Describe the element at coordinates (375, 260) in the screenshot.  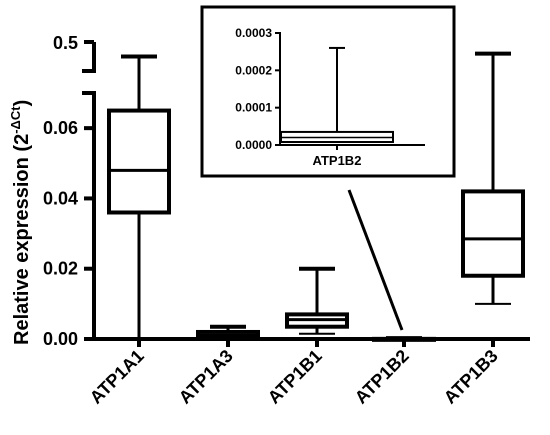
I see `inset-connector-line` at that location.